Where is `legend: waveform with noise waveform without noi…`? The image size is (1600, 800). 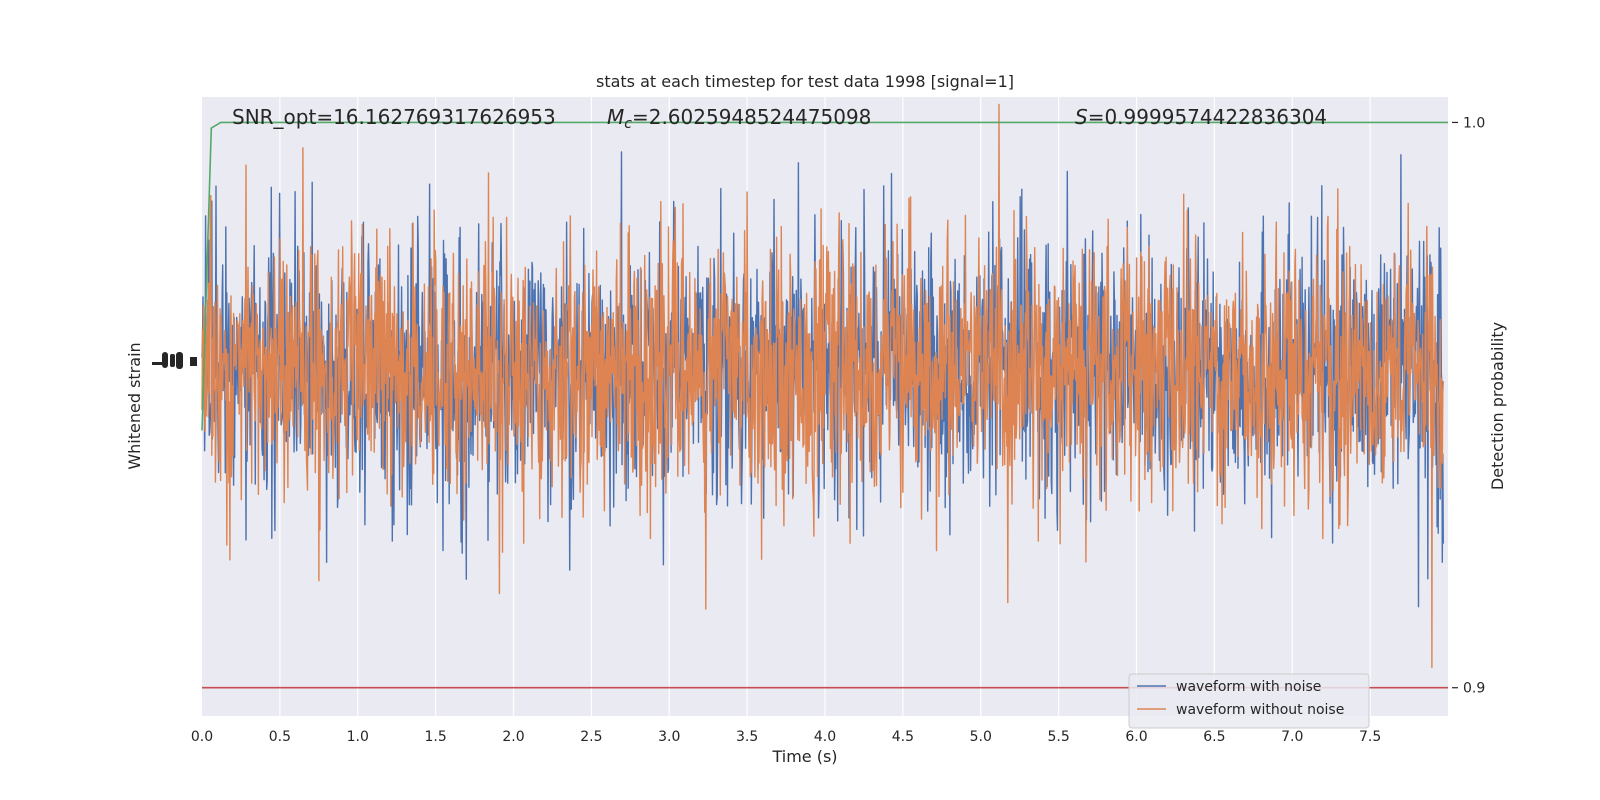
legend: waveform with noise waveform without noi… is located at coordinates (1249, 701).